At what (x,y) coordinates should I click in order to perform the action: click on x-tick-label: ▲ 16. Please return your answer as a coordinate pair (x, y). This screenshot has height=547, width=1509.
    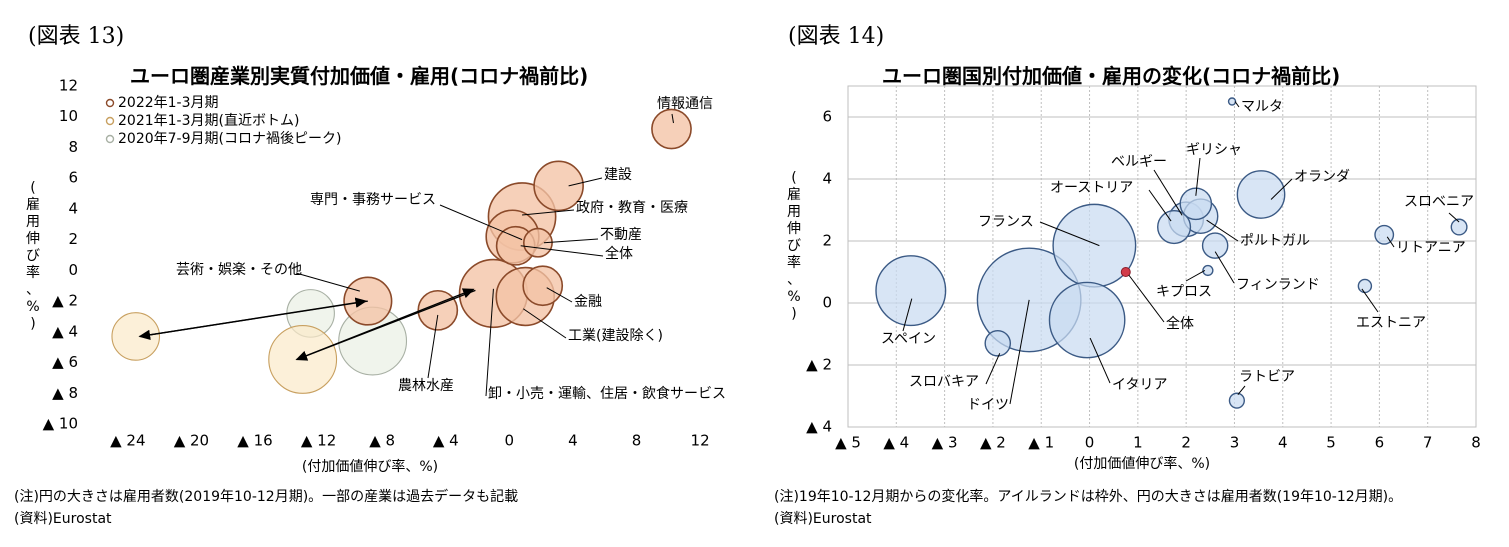
    Looking at the image, I should click on (254, 441).